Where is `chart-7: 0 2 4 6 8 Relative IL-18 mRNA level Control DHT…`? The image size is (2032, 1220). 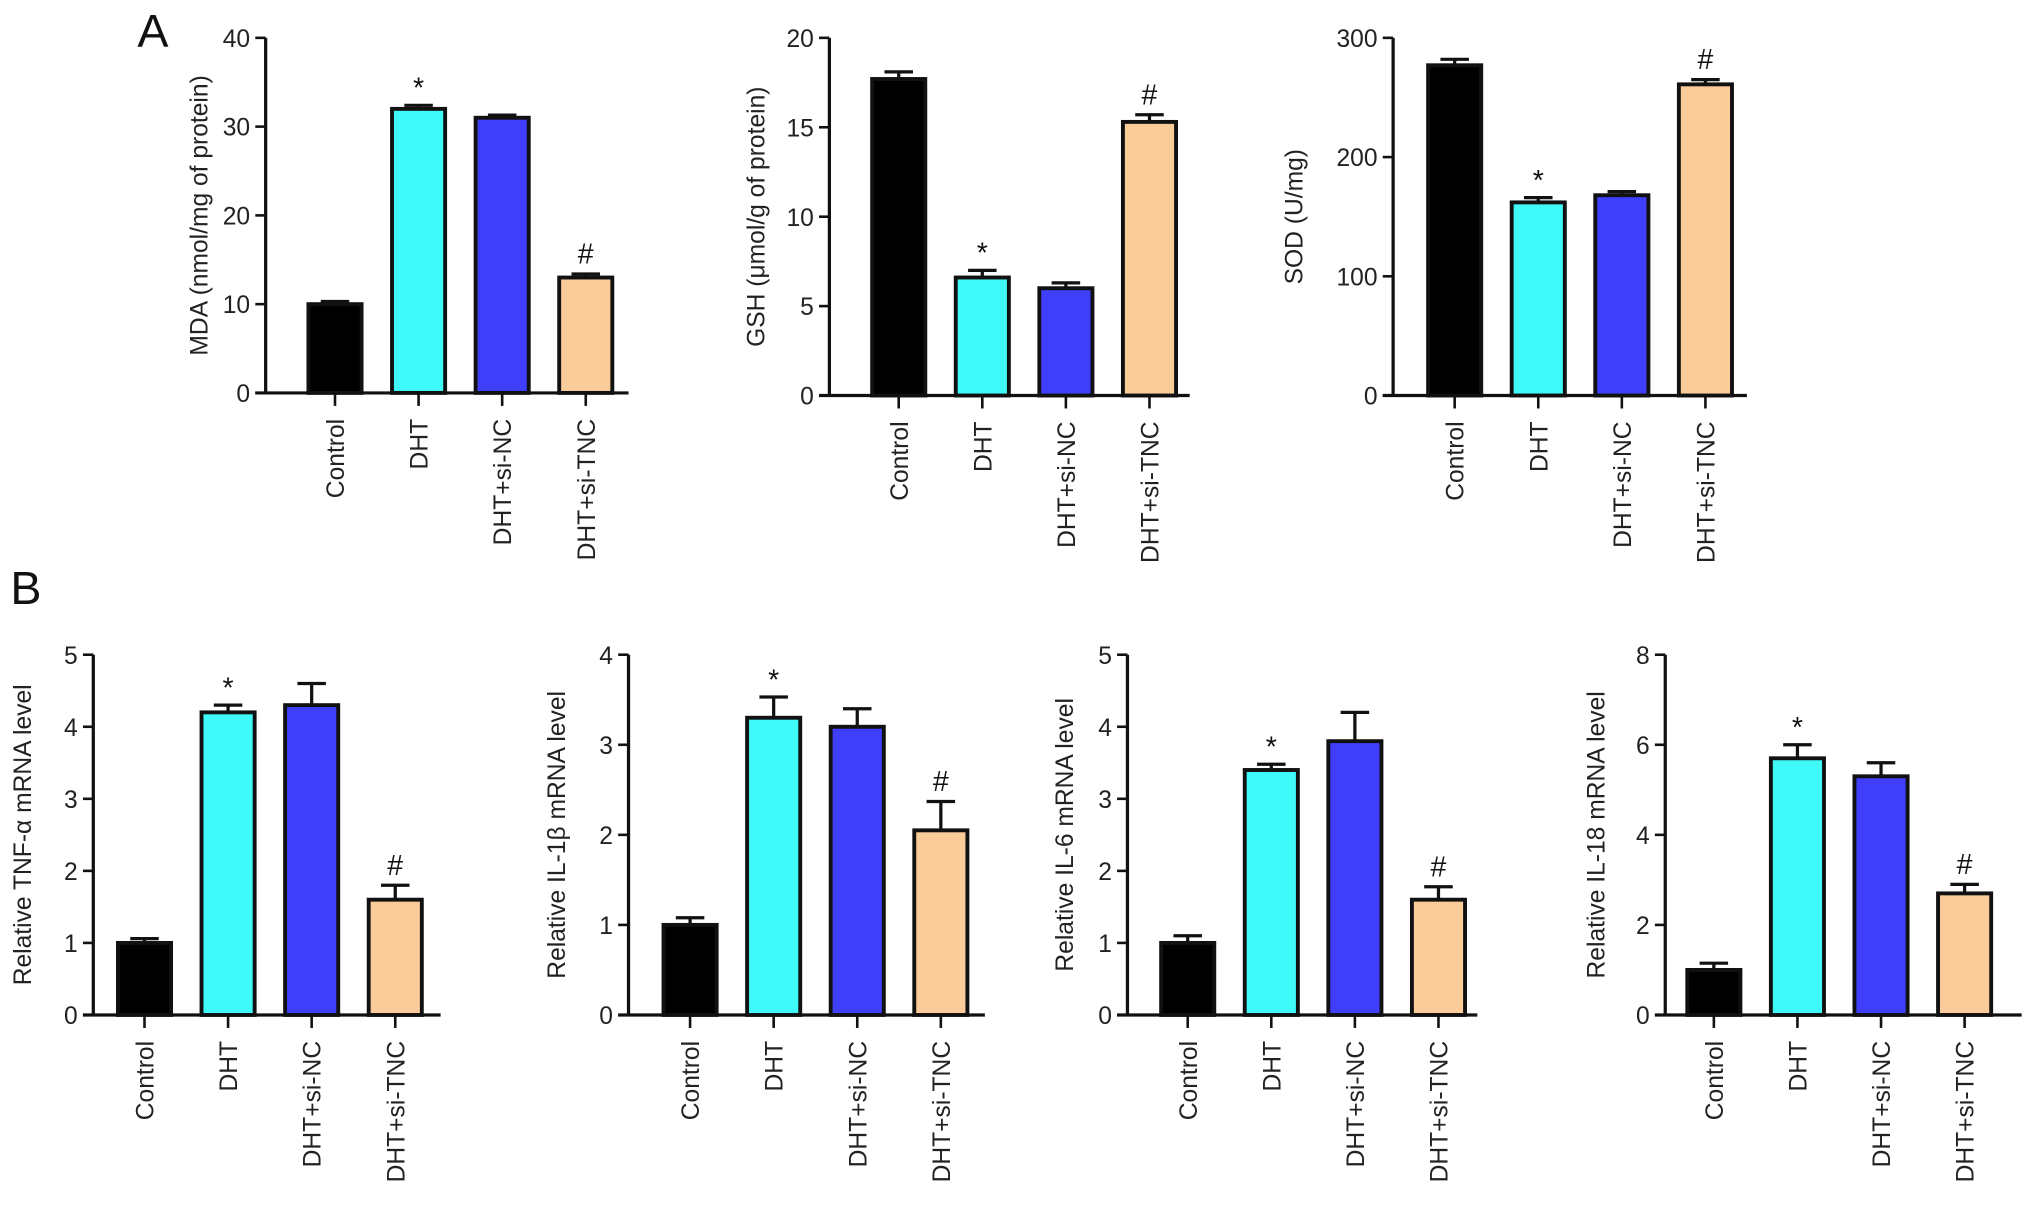
chart-7: 0 2 4 6 8 Relative IL-18 mRNA level Control DHT… is located at coordinates (1802, 912).